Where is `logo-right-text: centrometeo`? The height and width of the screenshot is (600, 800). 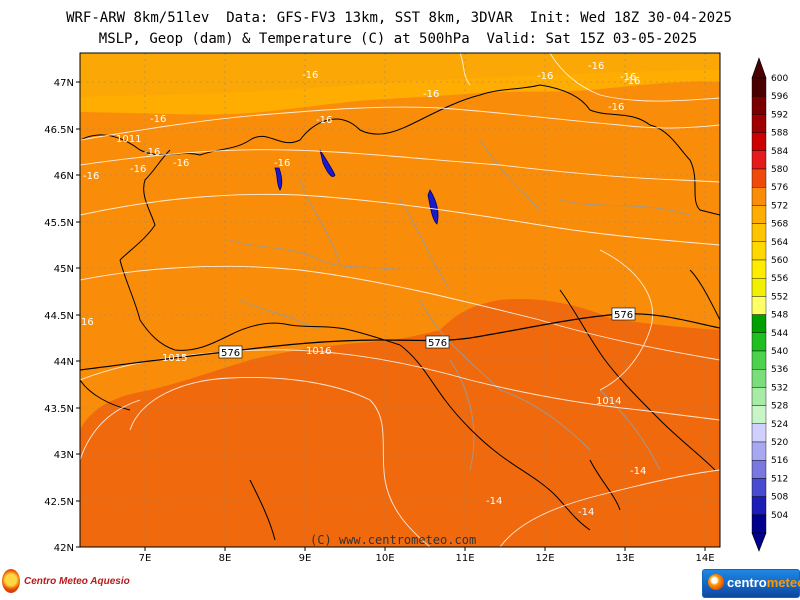 logo-right-text: centrometeo is located at coordinates (763, 582).